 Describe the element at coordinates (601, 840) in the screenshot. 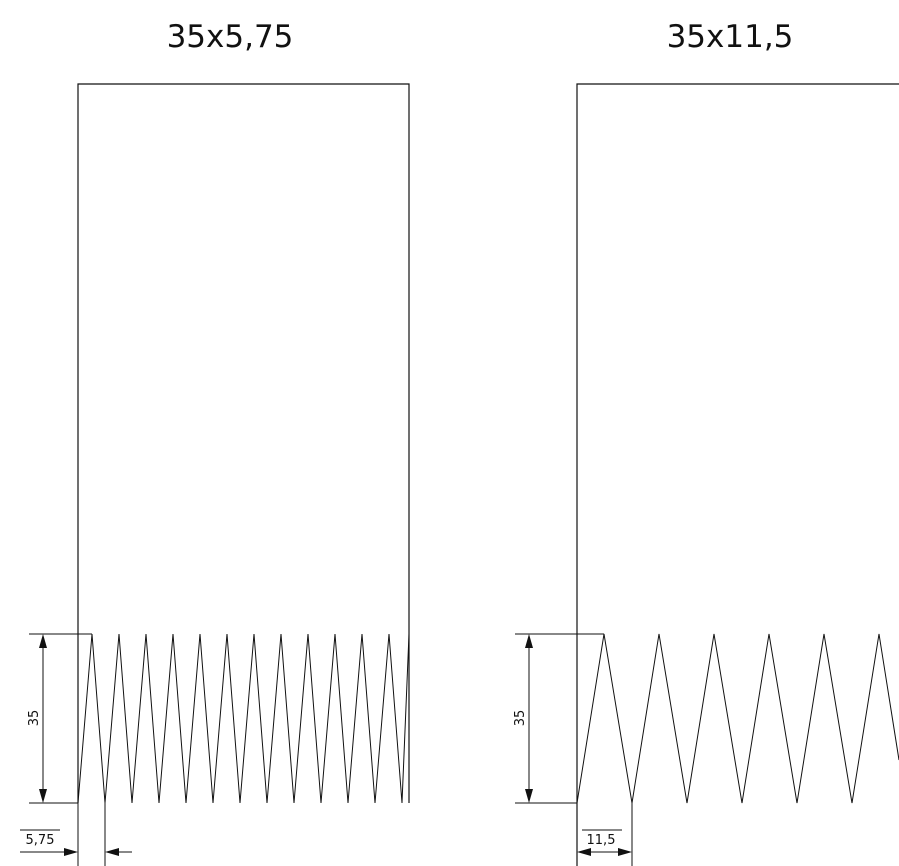

I see `diagram-right-pitch-label: 11,5` at that location.